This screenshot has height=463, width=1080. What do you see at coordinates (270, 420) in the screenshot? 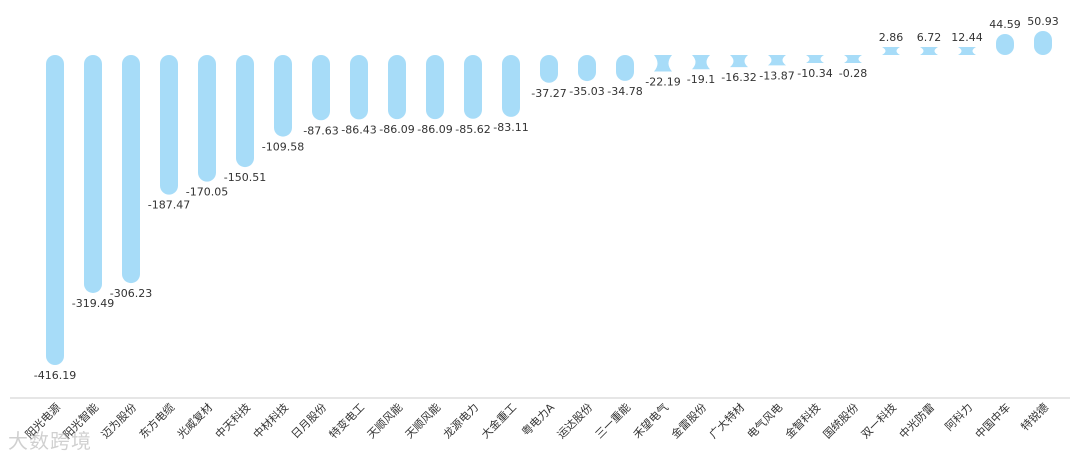
I see `category-label-7: 中材科技` at bounding box center [270, 420].